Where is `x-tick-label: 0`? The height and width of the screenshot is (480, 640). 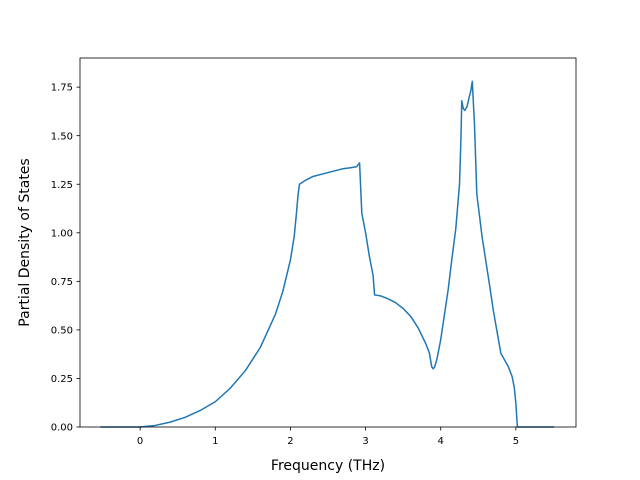 x-tick-label: 0 is located at coordinates (140, 441).